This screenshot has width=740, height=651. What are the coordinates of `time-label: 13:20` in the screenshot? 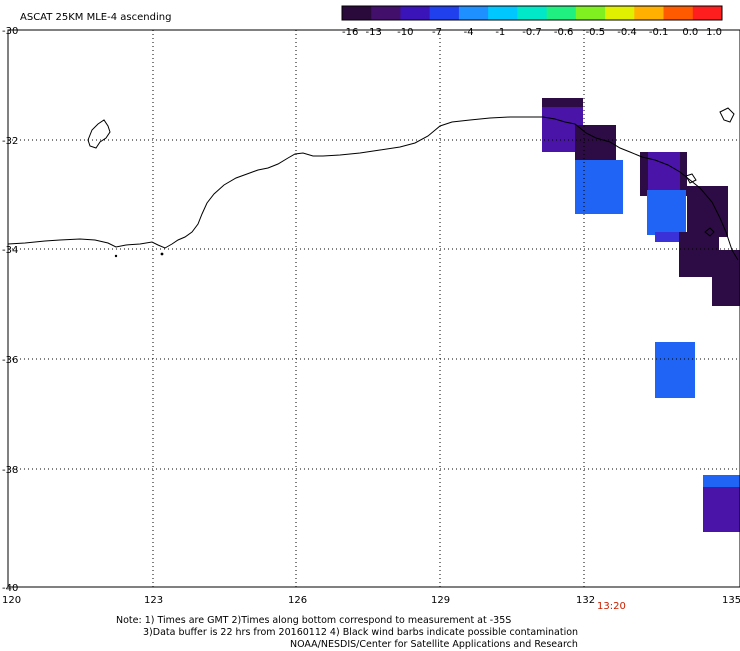 It's located at (611, 606).